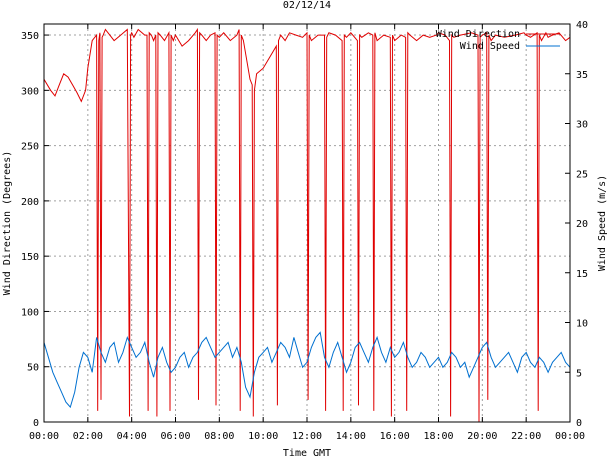 This screenshot has height=459, width=611. I want to click on x-axis-label: Time GMT, so click(307, 453).